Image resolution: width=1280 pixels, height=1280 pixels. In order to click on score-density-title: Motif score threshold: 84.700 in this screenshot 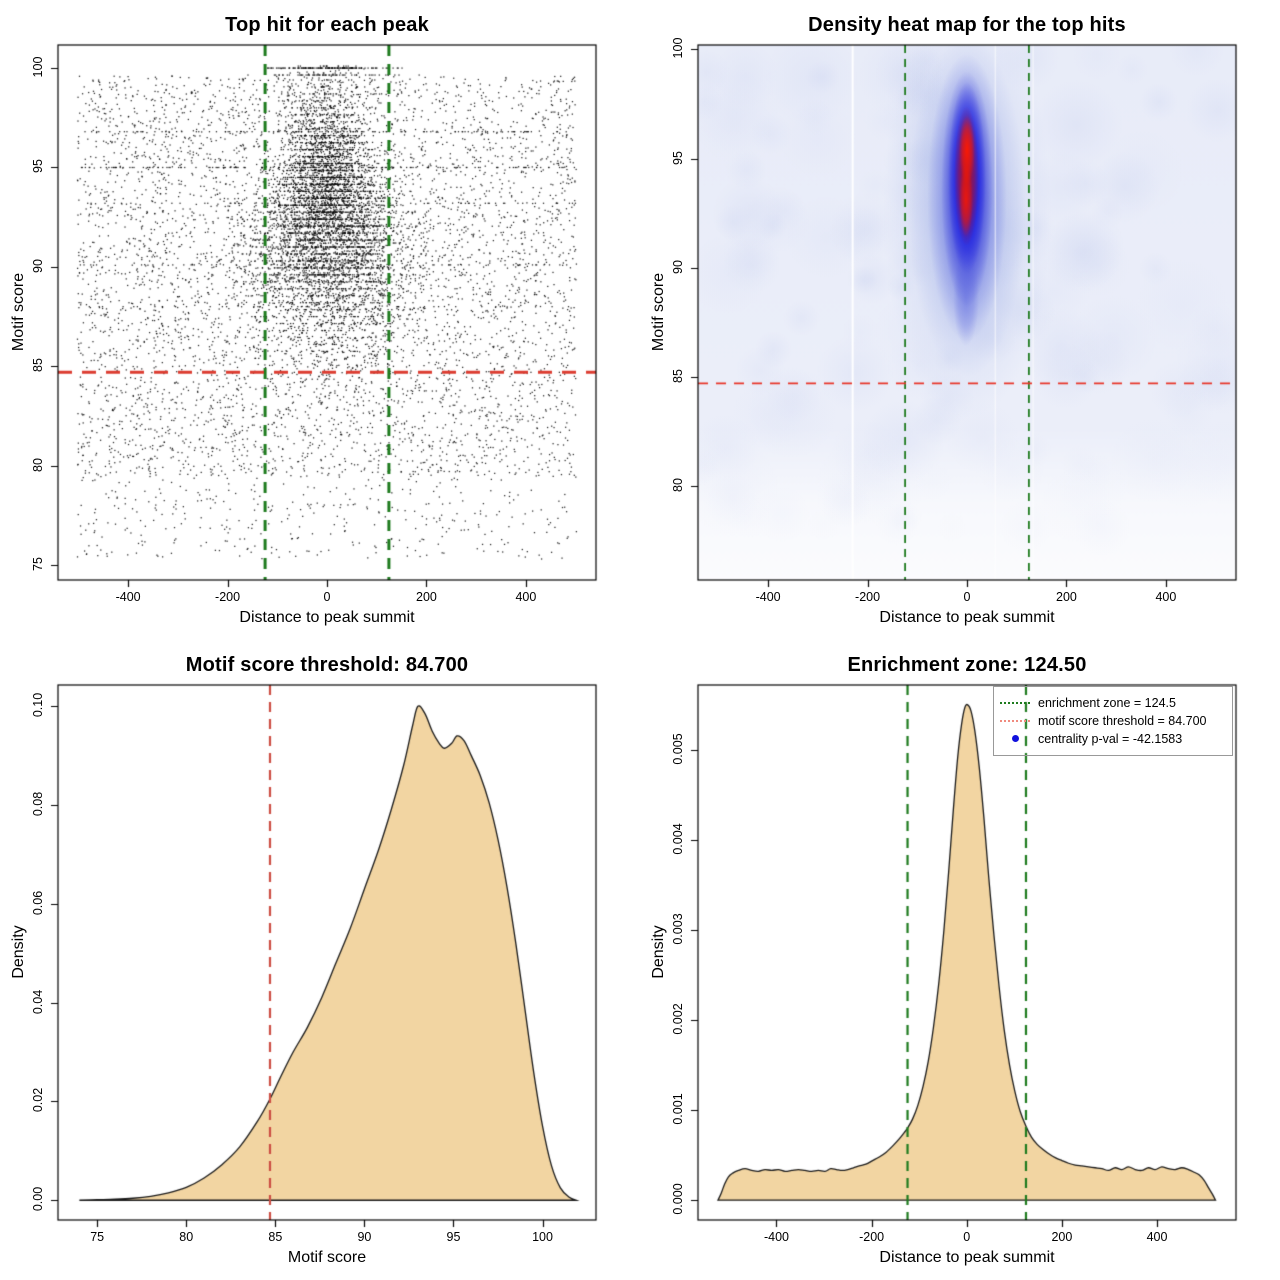, I will do `click(327, 665)`.